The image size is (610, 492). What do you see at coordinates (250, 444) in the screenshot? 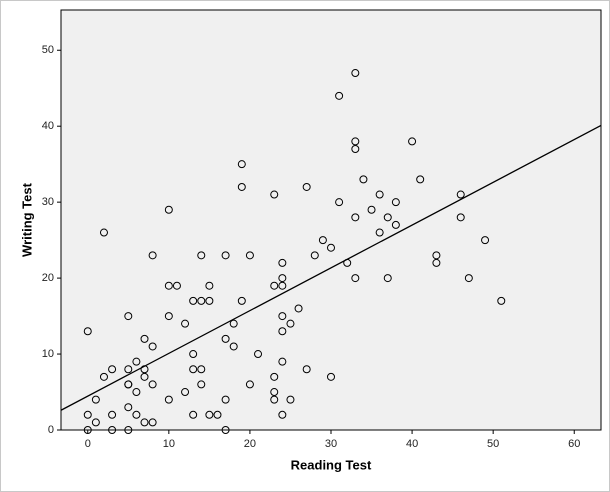
I see `x-tick-label: 20` at bounding box center [250, 444].